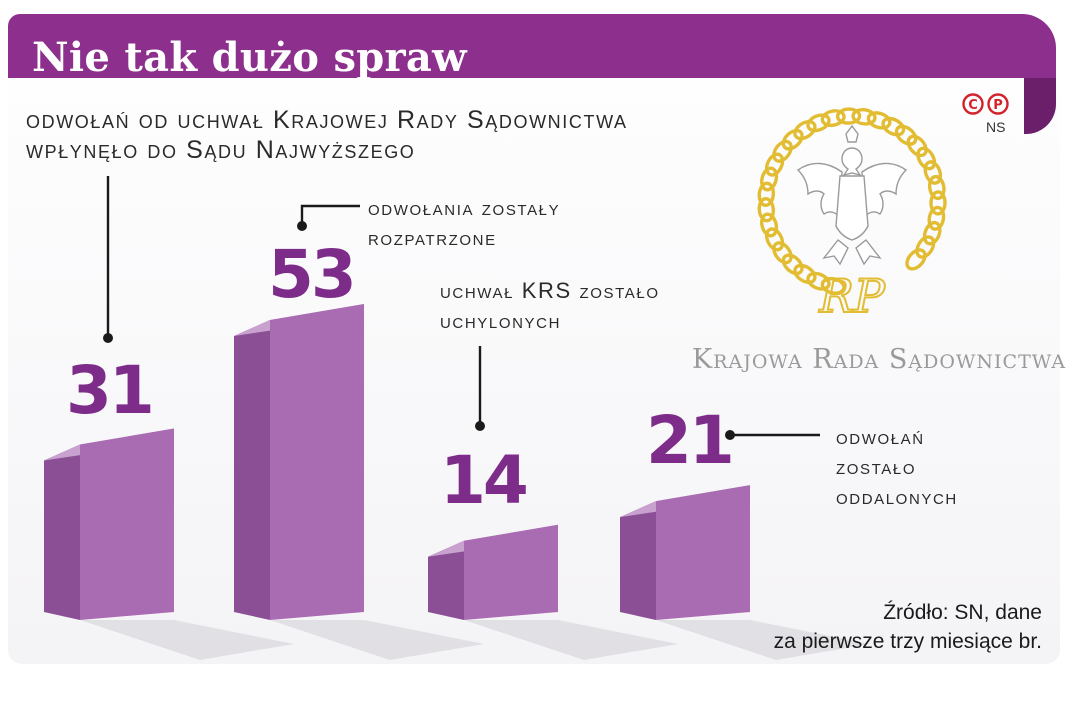 The width and height of the screenshot is (1074, 713). What do you see at coordinates (730, 435) in the screenshot?
I see `leader-dot-dismissed` at bounding box center [730, 435].